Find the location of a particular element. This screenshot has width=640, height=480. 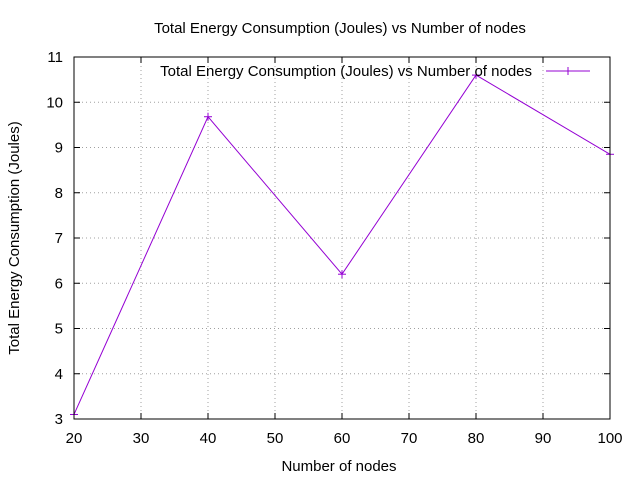

y-tick-label: 3 is located at coordinates (59, 419).